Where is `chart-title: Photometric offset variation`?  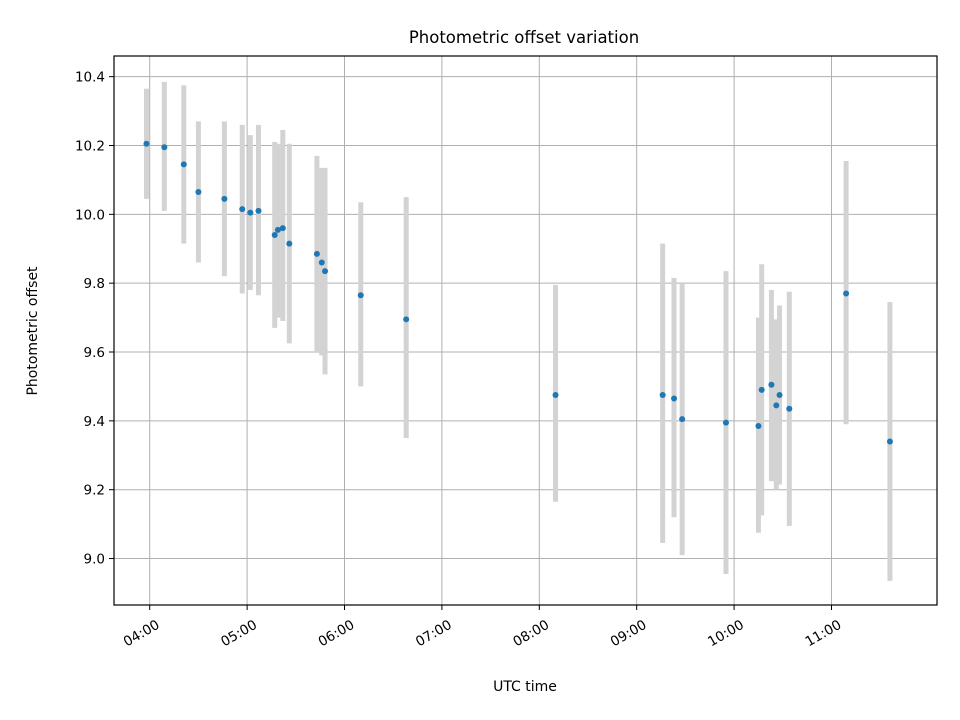
chart-title: Photometric offset variation is located at coordinates (524, 37).